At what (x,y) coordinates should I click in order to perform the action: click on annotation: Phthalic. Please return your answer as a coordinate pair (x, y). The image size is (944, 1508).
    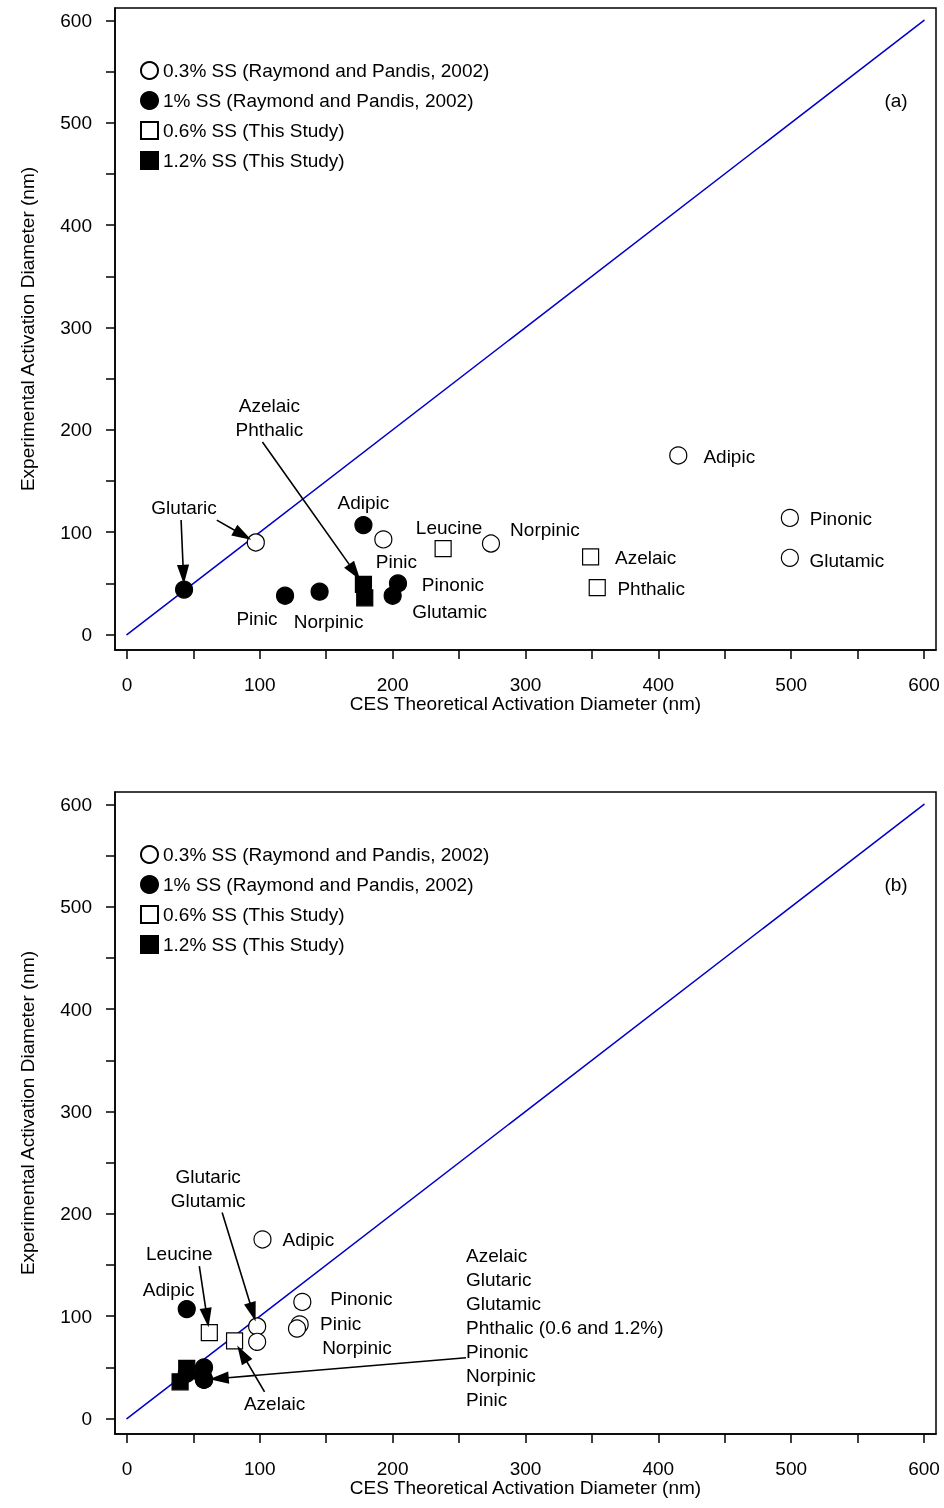
    Looking at the image, I should click on (651, 589).